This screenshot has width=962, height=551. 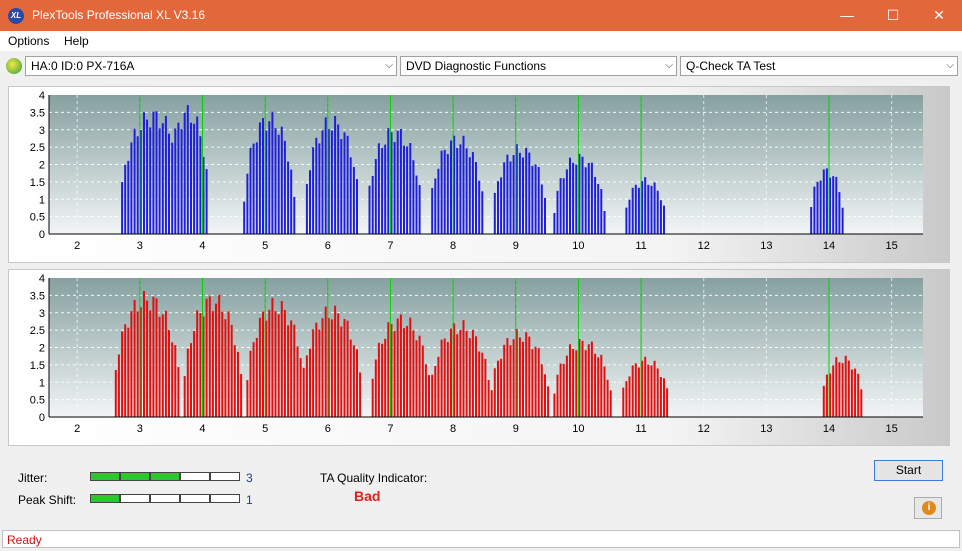 I want to click on minimize-button: —, so click(x=847, y=15).